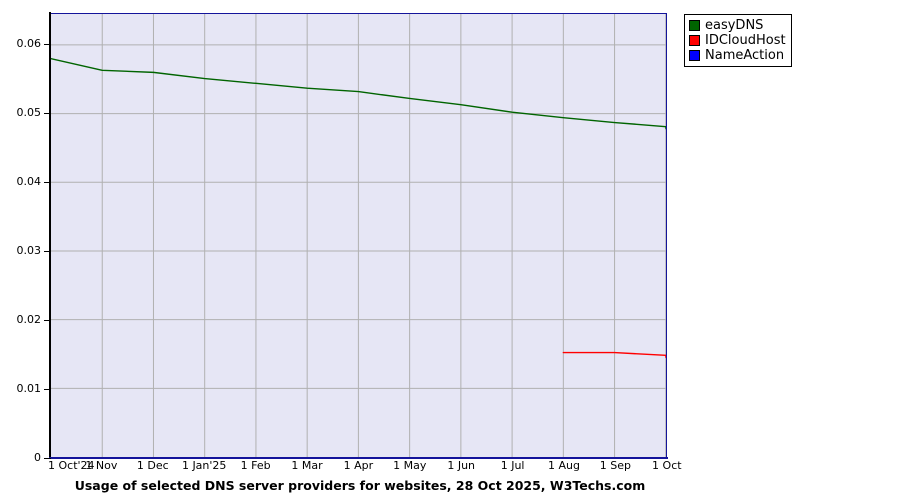  I want to click on x-axis-spine, so click(358, 458).